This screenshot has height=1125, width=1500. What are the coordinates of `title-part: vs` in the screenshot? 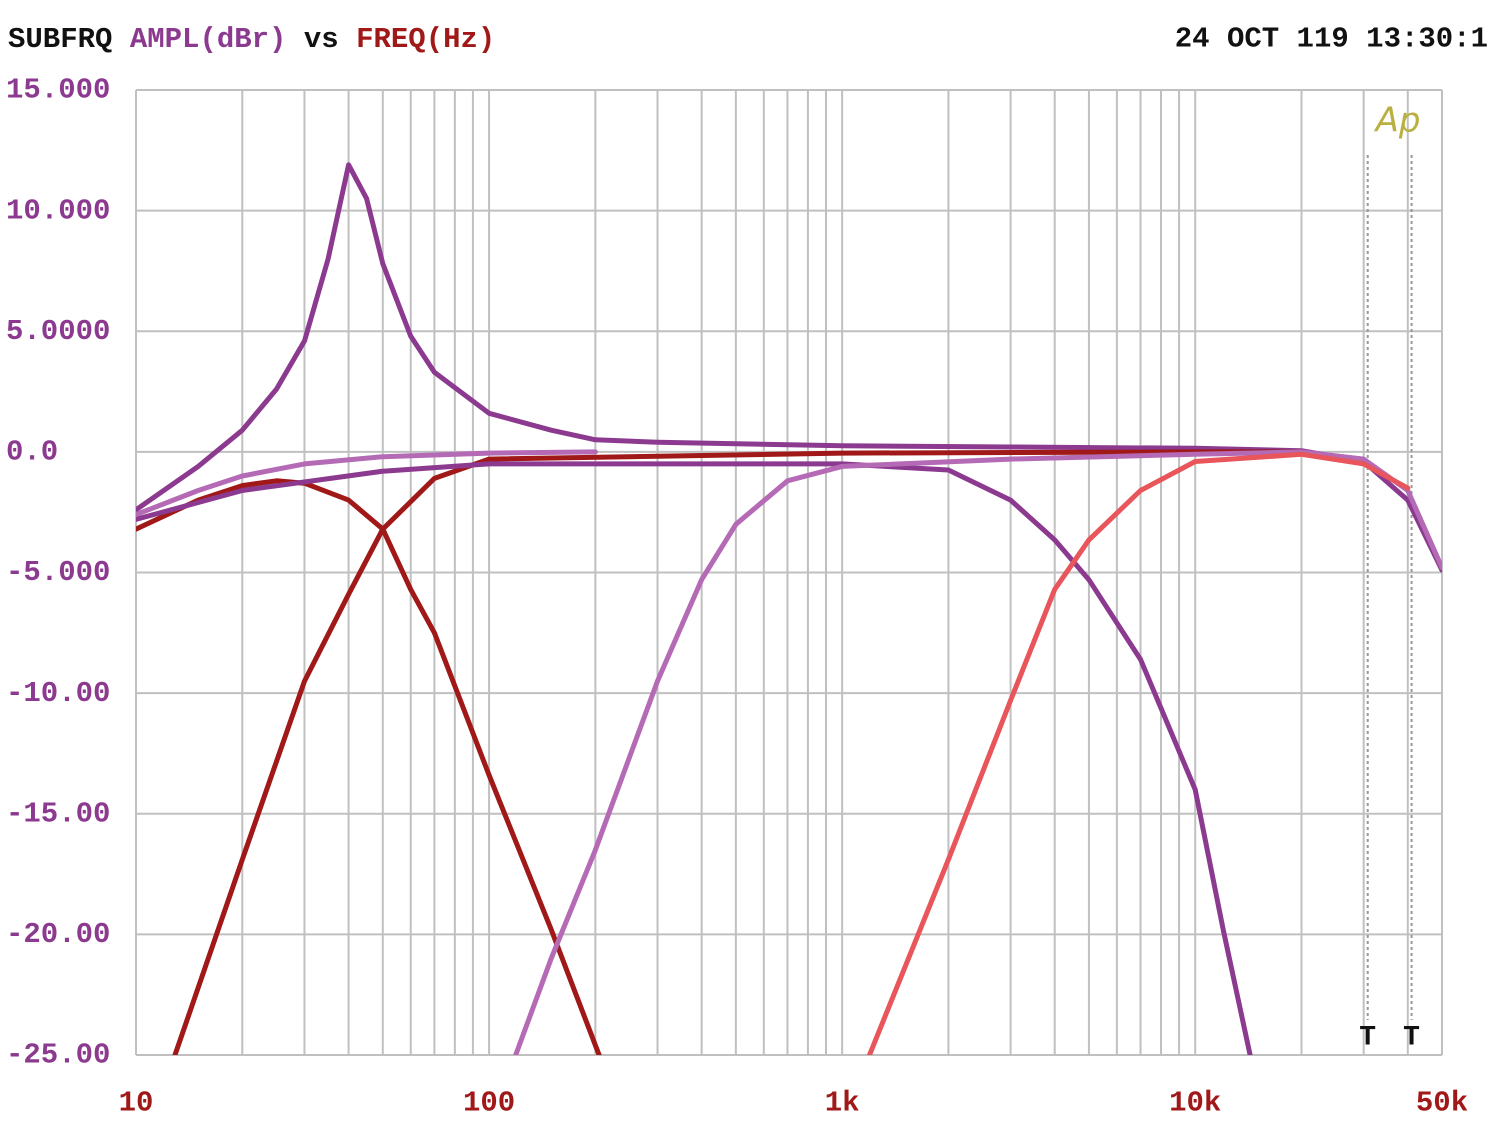 It's located at (321, 39).